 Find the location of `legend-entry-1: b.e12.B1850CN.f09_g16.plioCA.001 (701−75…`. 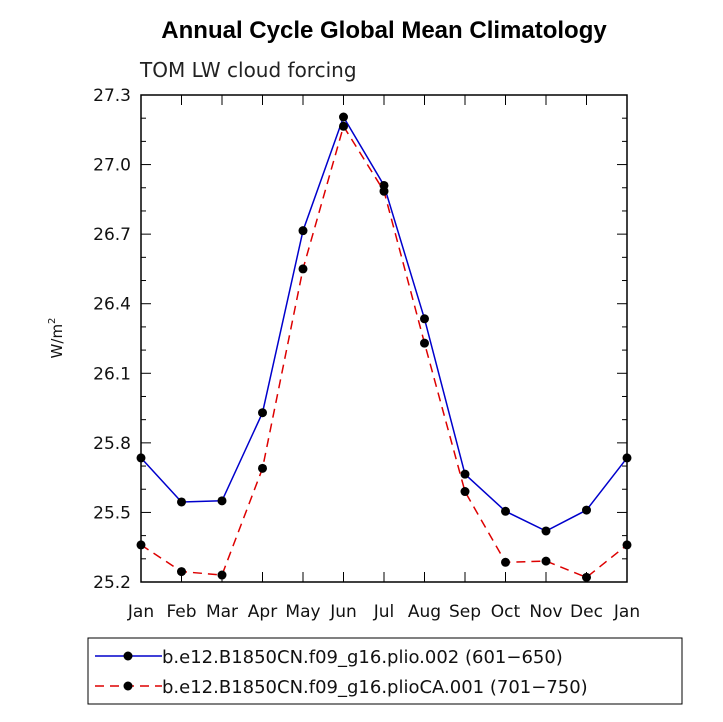

legend-entry-1: b.e12.B1850CN.f09_g16.plioCA.001 (701−75… is located at coordinates (341, 687).